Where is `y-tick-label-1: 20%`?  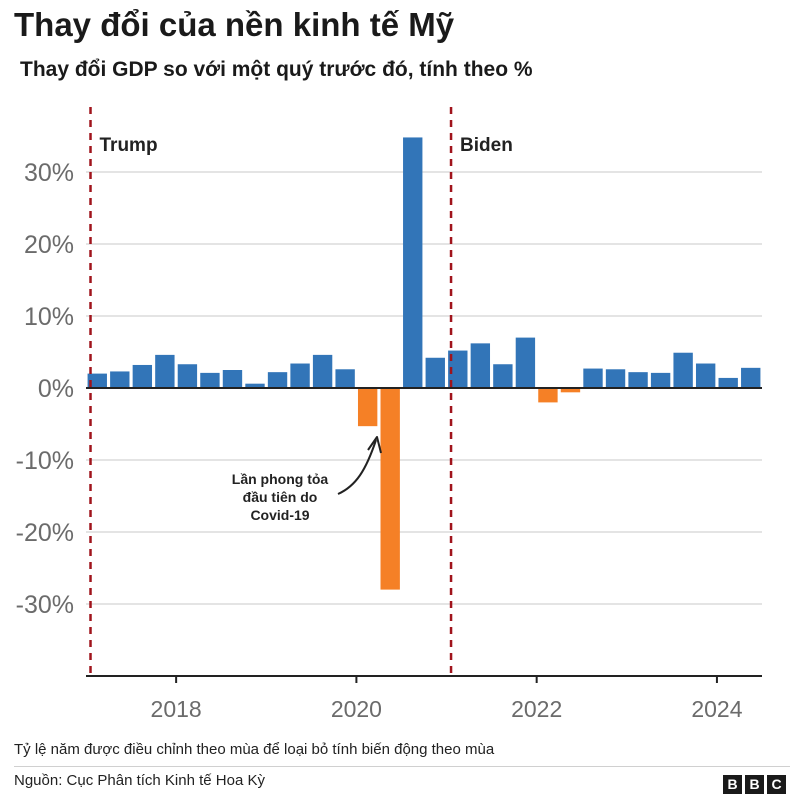
y-tick-label-1: 20% is located at coordinates (49, 245).